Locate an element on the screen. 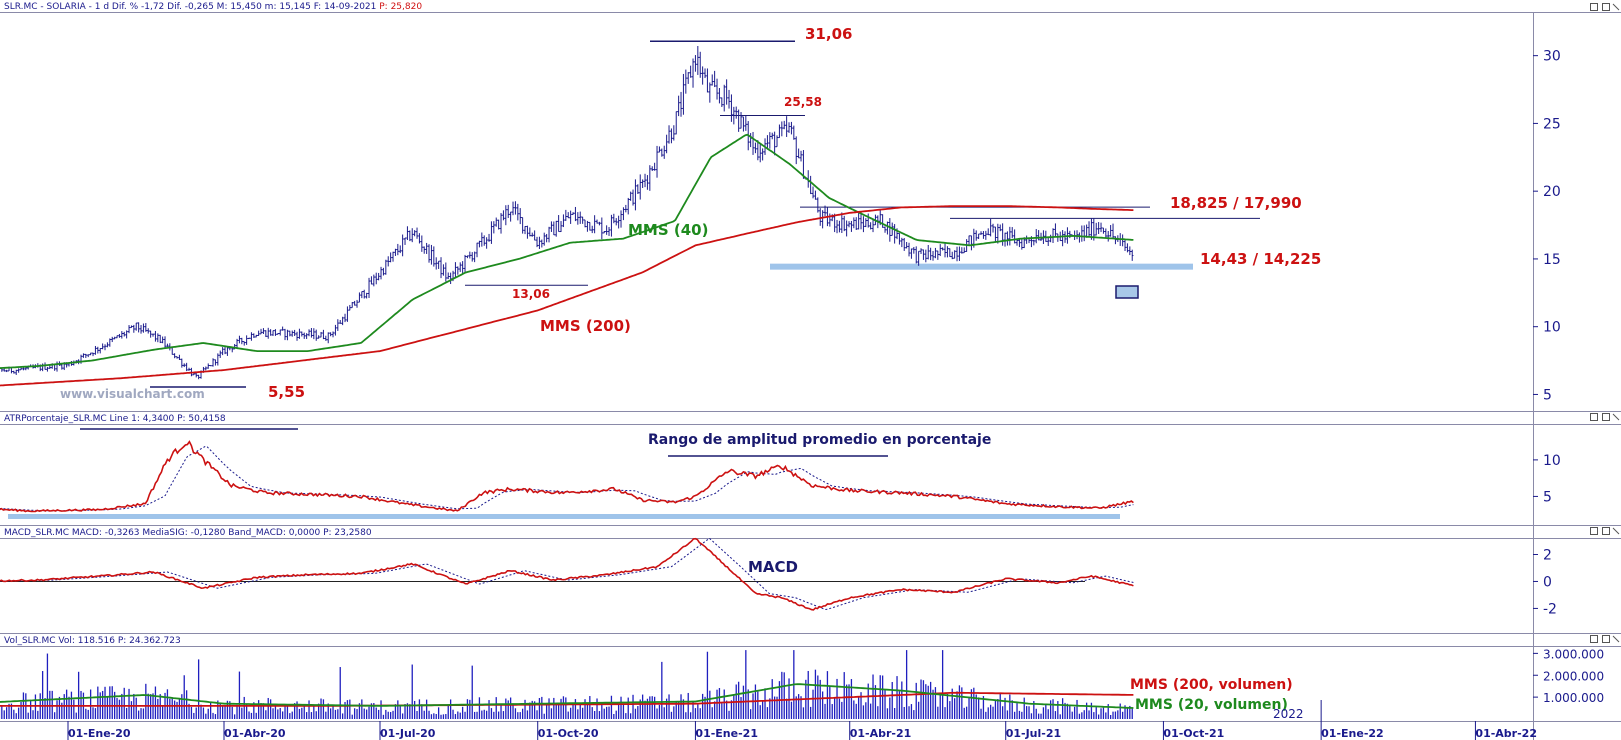 The height and width of the screenshot is (740, 1621). watermark: www.visualchart.com is located at coordinates (132, 394).